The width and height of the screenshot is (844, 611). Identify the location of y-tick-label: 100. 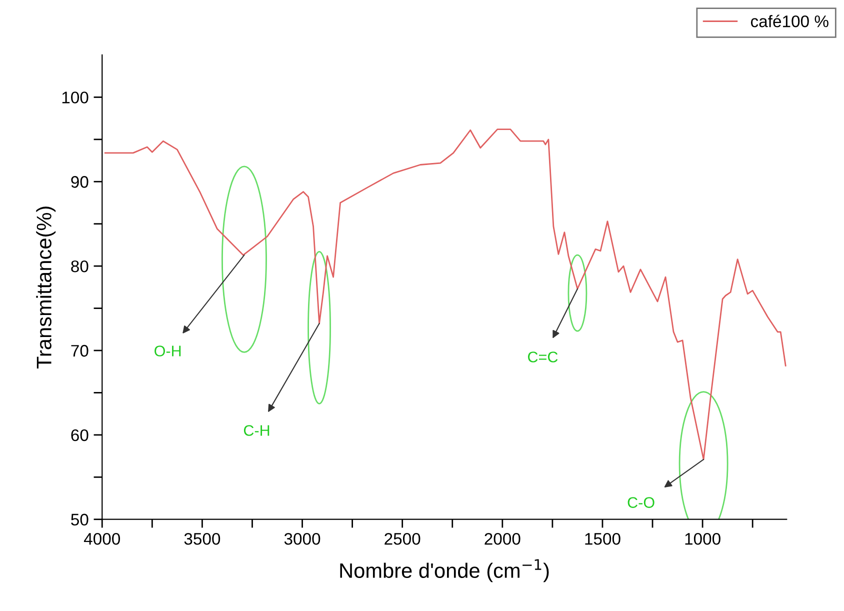
(75, 98).